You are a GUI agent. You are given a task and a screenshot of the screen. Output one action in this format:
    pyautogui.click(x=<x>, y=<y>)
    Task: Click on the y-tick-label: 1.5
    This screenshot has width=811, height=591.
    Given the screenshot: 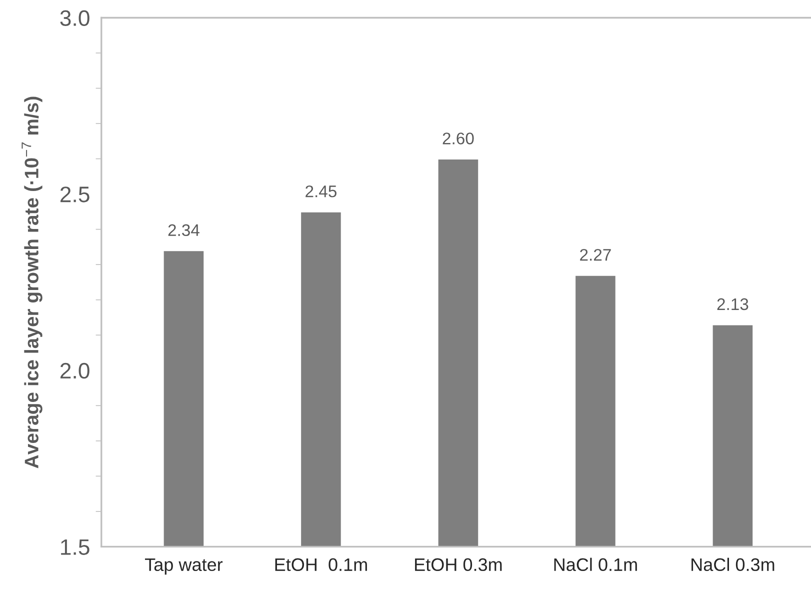 What is the action you would take?
    pyautogui.click(x=75, y=547)
    